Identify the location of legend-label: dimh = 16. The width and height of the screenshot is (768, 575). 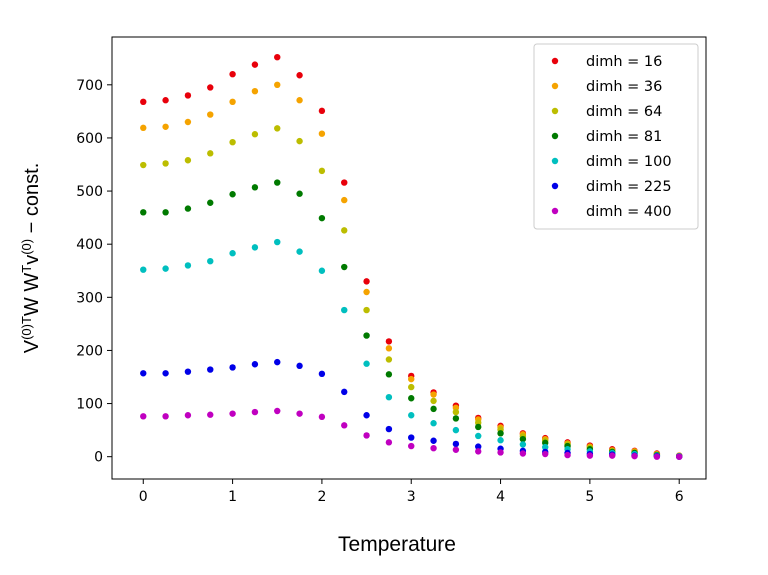
(624, 62).